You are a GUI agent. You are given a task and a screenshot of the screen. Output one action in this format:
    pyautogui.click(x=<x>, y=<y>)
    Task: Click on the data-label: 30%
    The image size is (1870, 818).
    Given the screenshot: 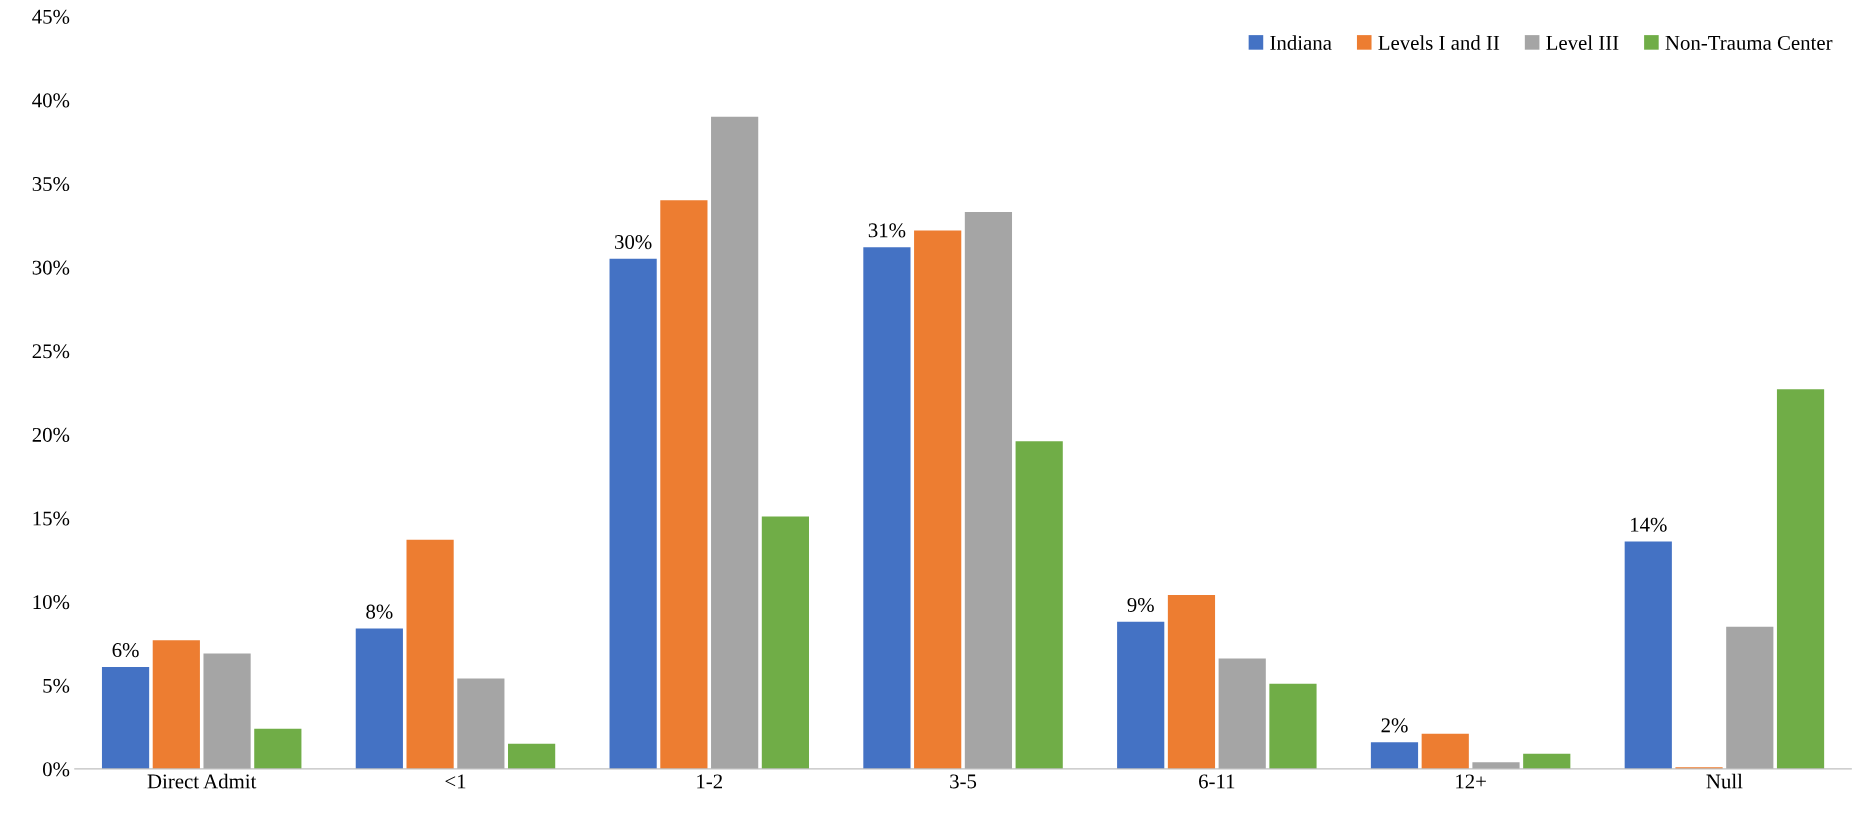 What is the action you would take?
    pyautogui.click(x=633, y=242)
    